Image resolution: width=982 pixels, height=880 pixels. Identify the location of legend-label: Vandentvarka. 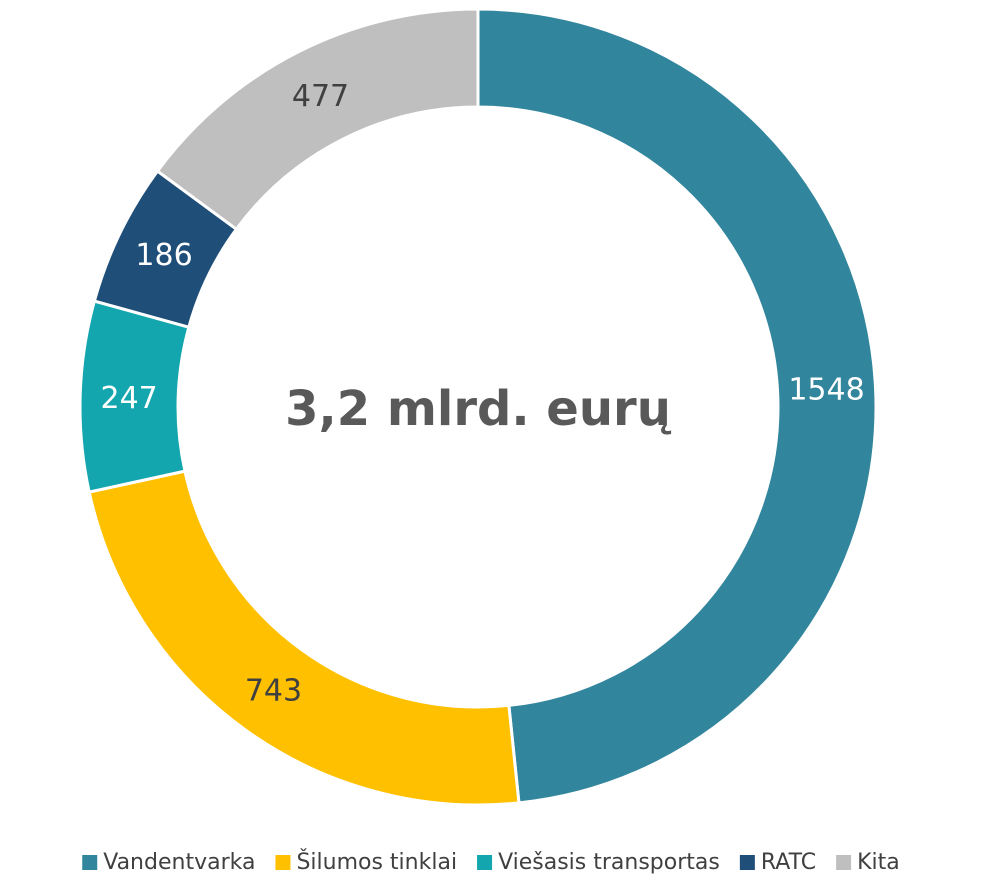
(179, 862).